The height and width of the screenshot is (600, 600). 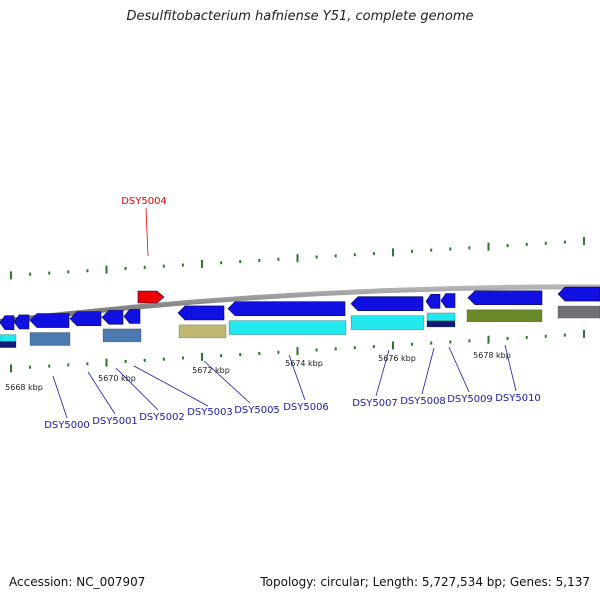 I want to click on gene-label: DSY5001, so click(x=115, y=421).